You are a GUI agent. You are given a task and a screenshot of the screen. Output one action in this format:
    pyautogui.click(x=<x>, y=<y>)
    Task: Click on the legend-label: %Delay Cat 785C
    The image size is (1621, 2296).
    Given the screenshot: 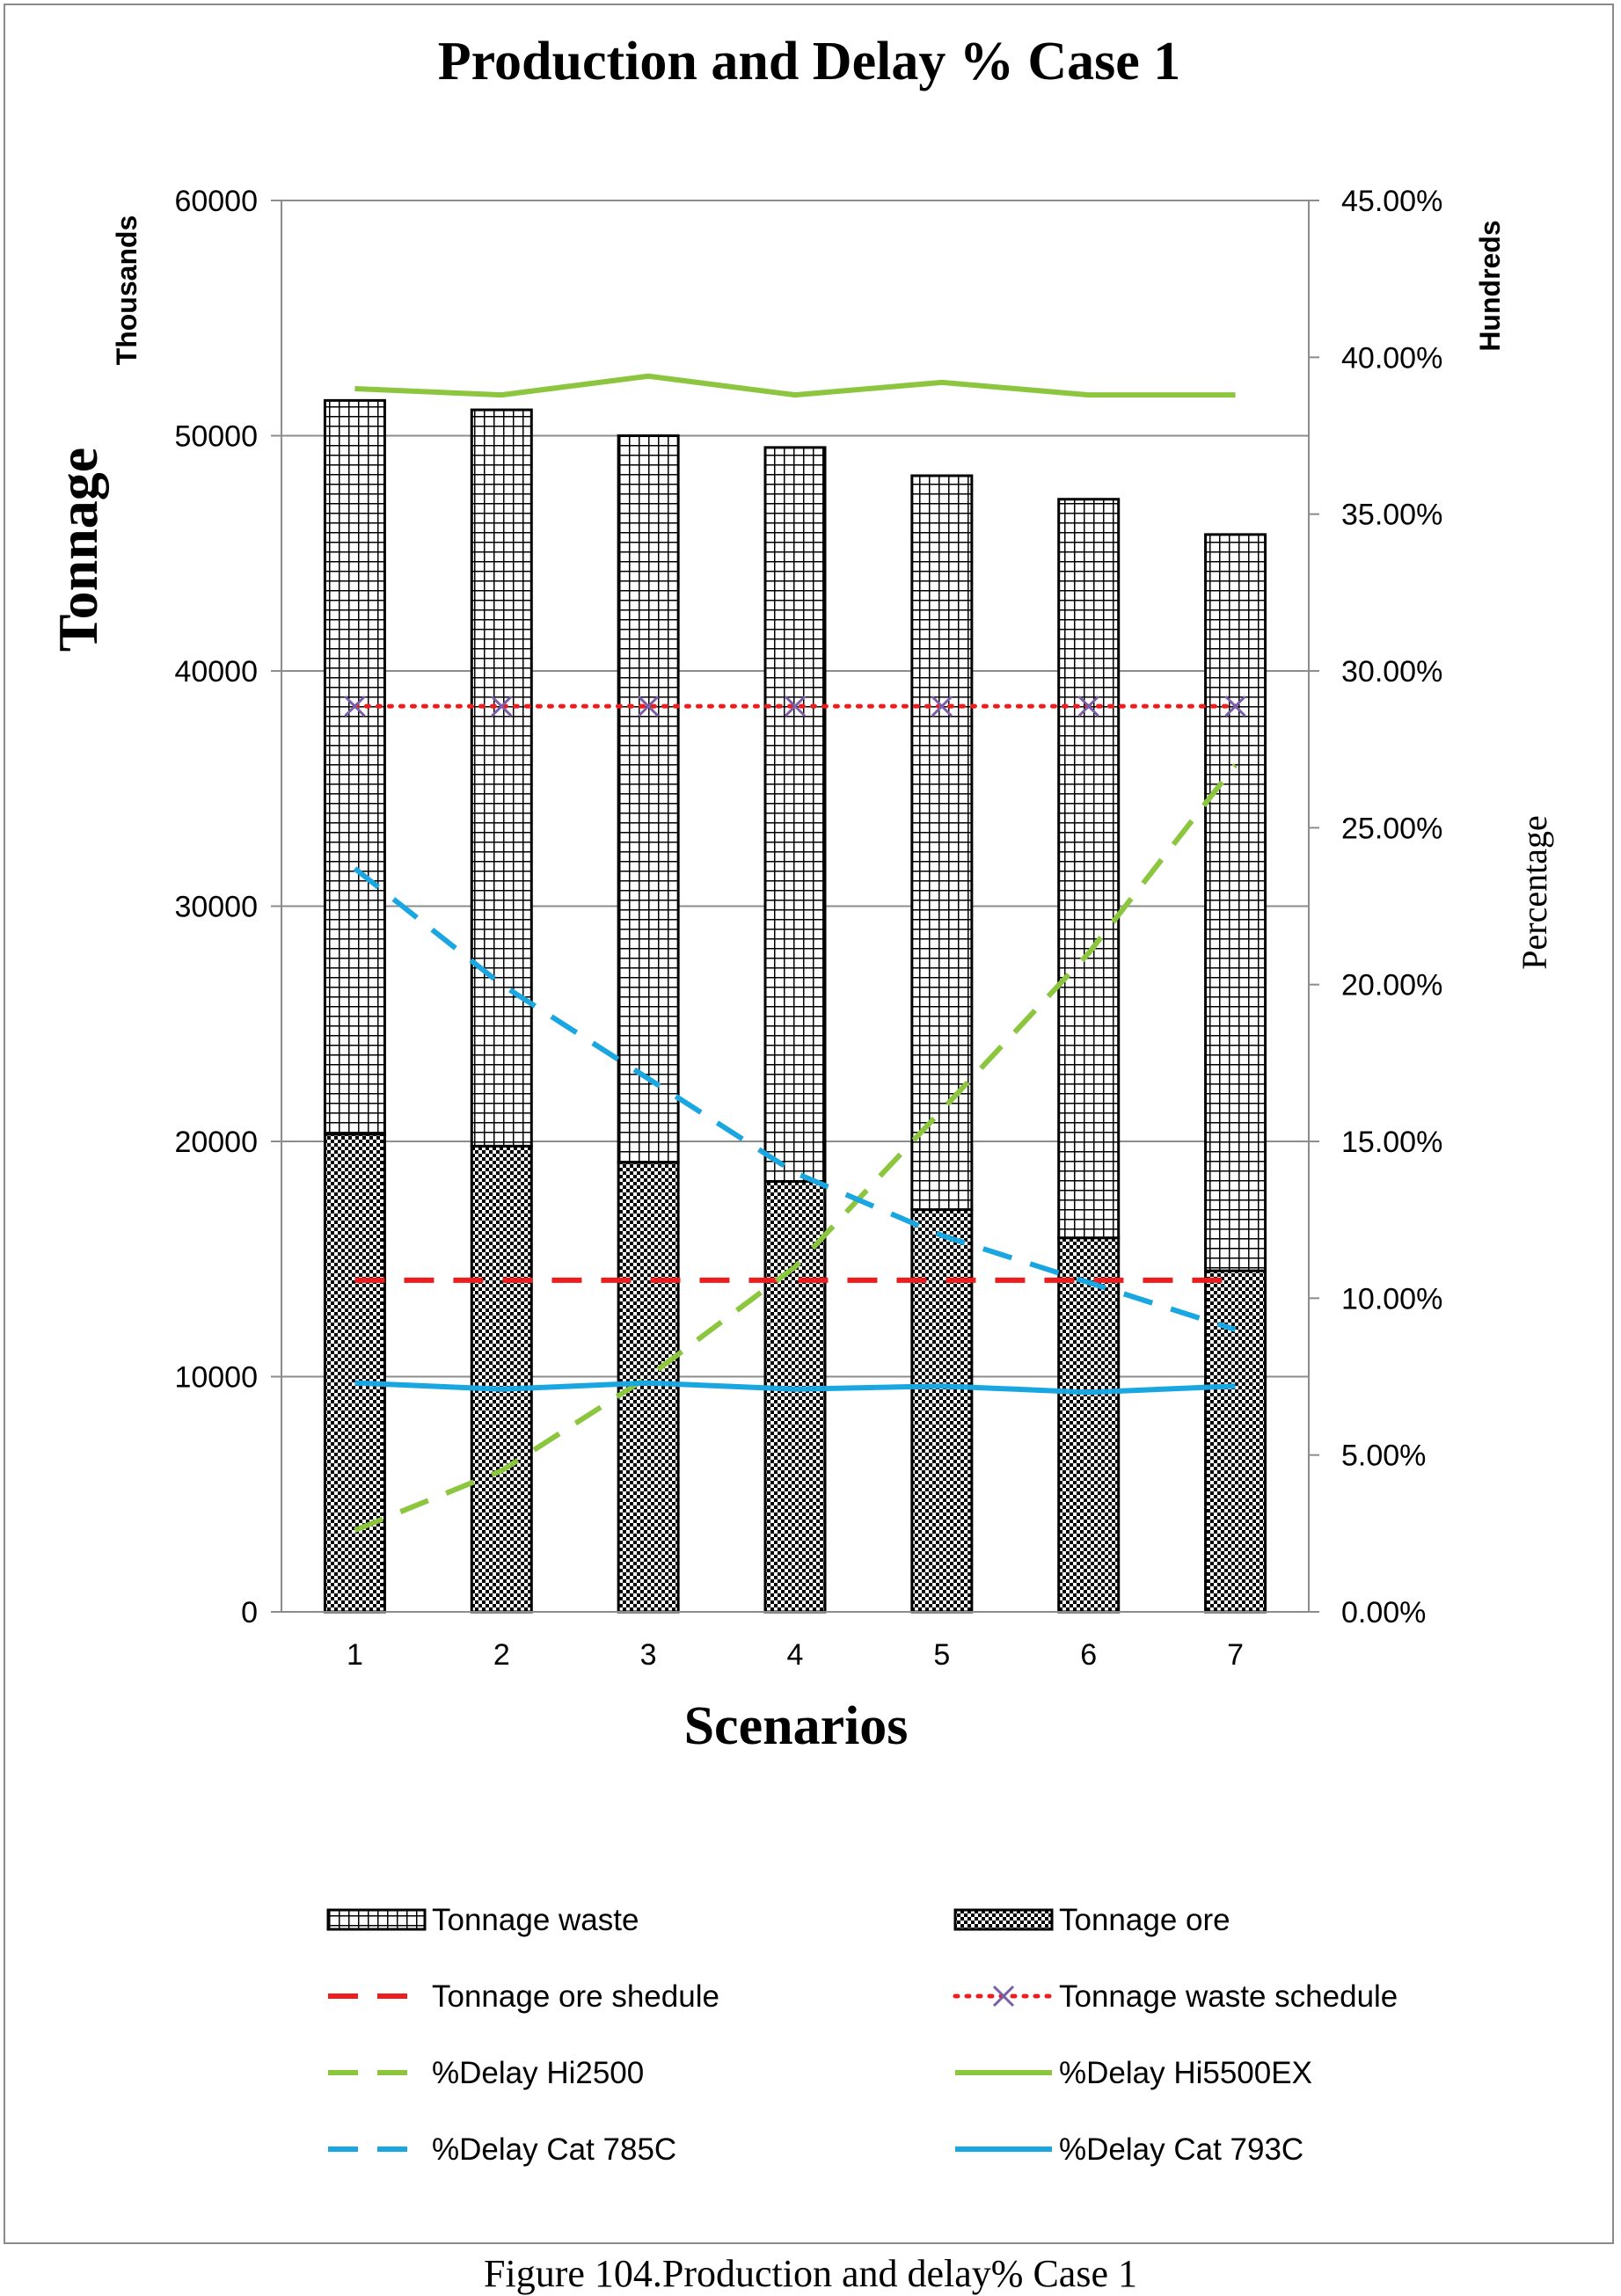 What is the action you would take?
    pyautogui.click(x=554, y=2149)
    